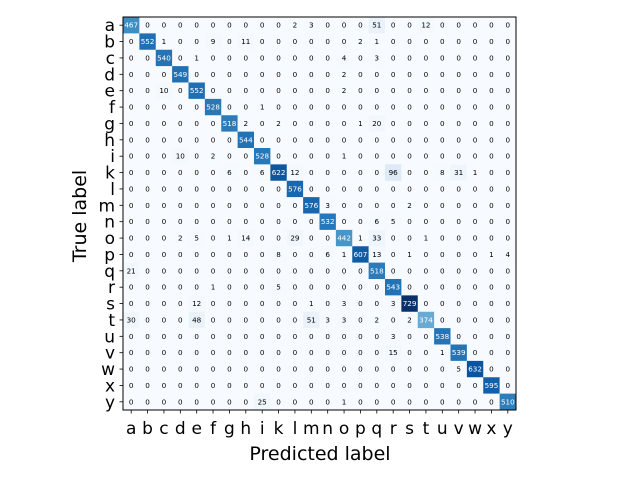 The image size is (640, 480). What do you see at coordinates (295, 429) in the screenshot?
I see `x-tick-label: l` at bounding box center [295, 429].